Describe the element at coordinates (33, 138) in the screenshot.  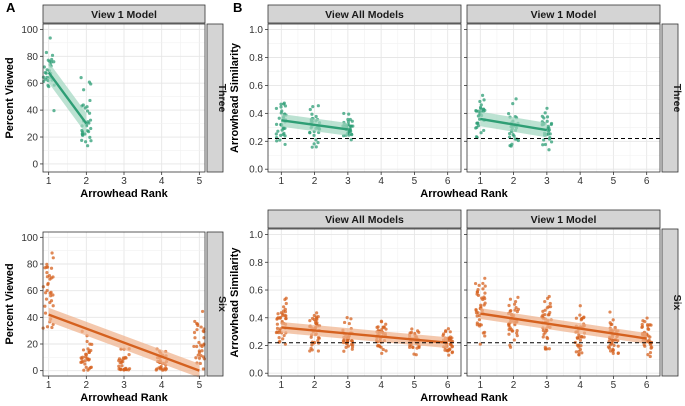
I see `y-tick-label: 20` at that location.